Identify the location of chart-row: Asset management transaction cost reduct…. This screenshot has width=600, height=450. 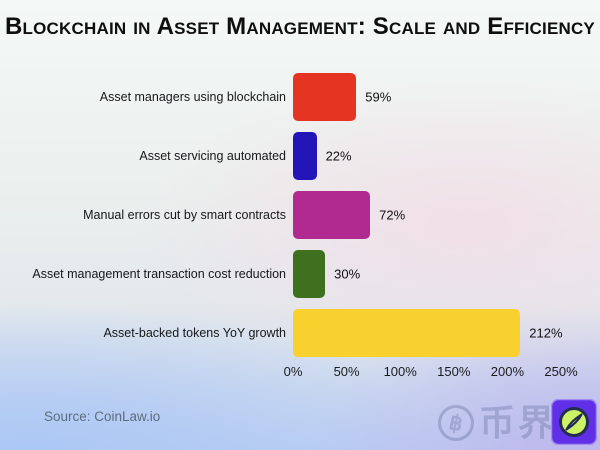
(300, 273).